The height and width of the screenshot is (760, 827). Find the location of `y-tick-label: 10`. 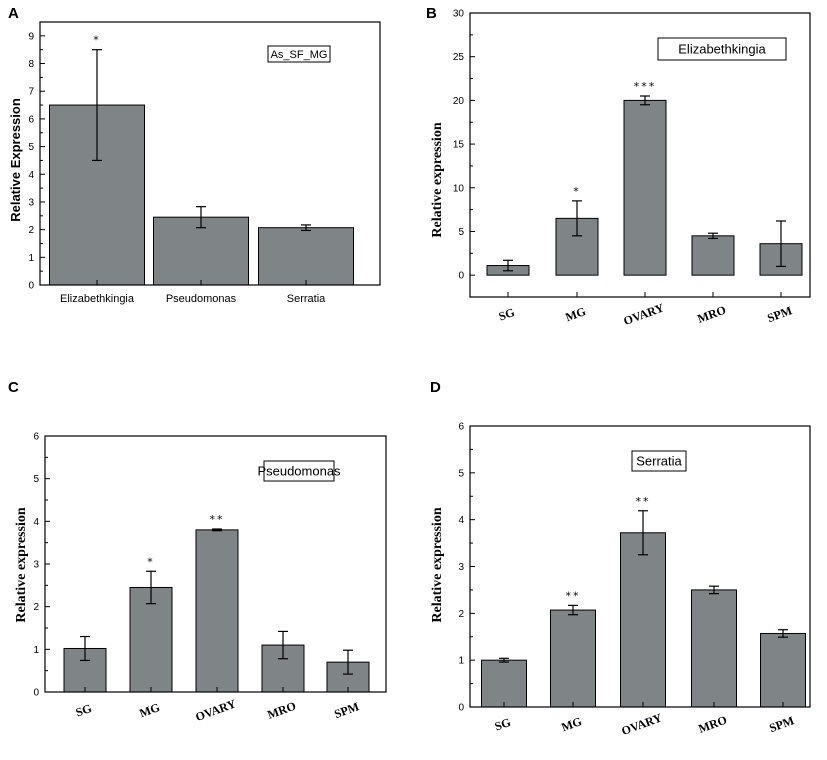

y-tick-label: 10 is located at coordinates (459, 188).